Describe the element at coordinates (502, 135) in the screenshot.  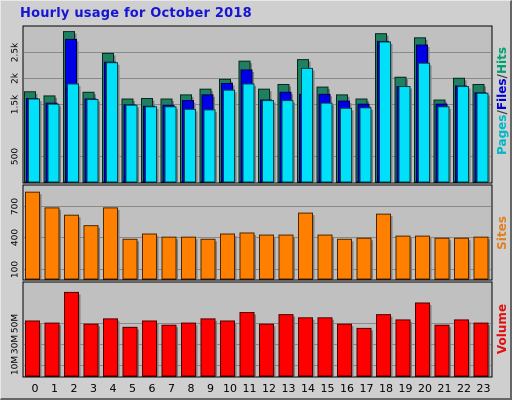
I see `series-label-part-usage-0: Pages` at that location.